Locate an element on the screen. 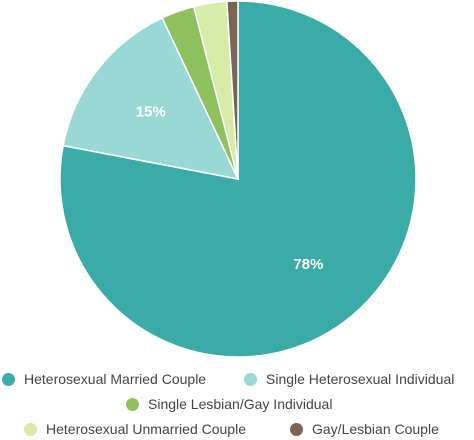  pie-slice-single-heterosexual-individual is located at coordinates (151, 98).